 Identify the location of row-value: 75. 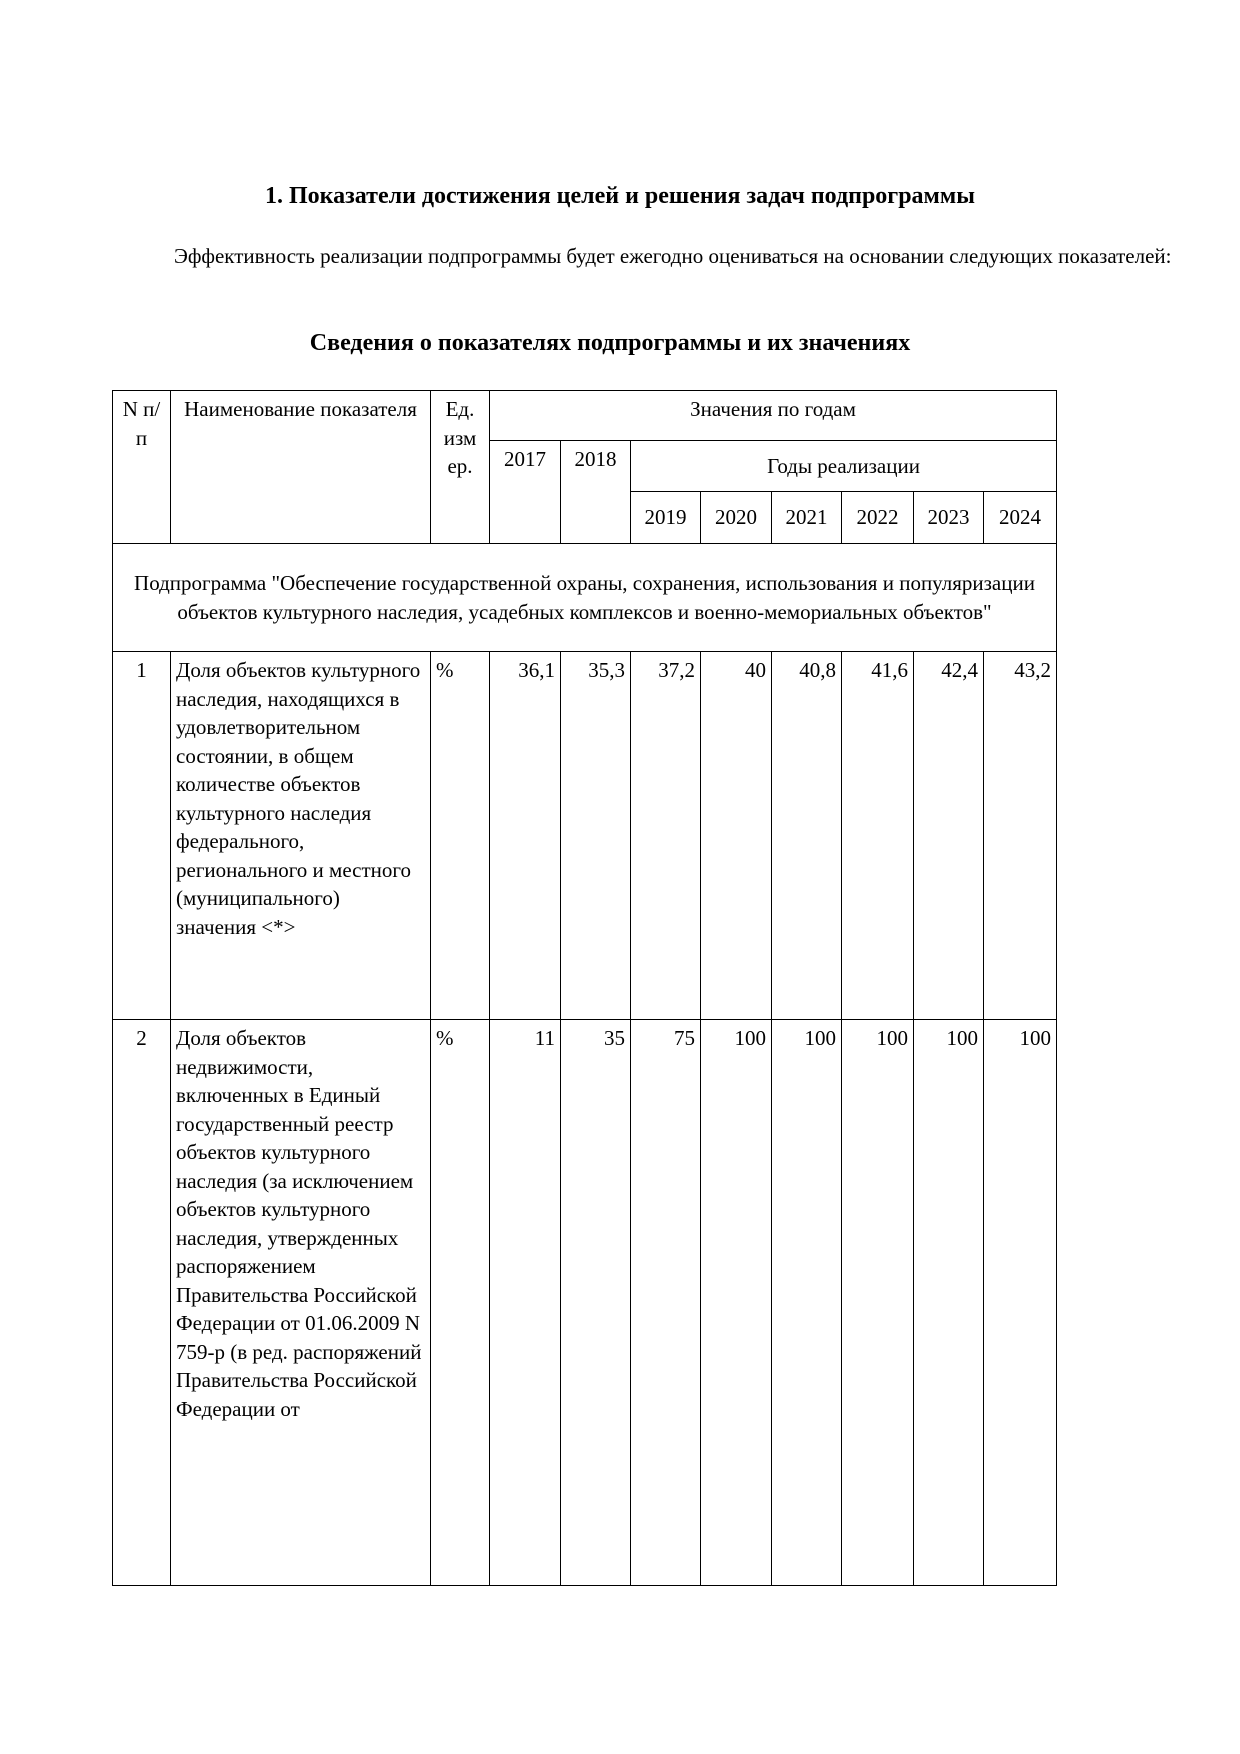
(665, 1302).